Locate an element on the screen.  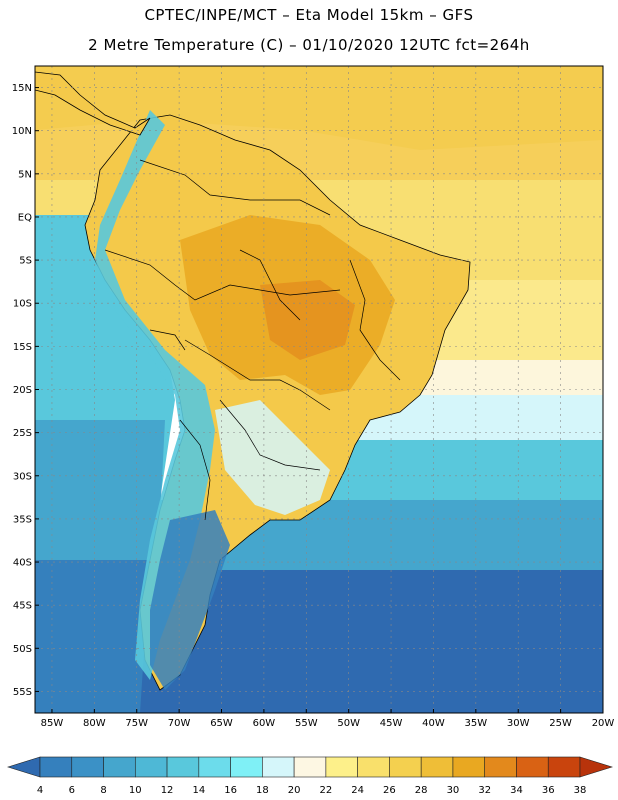
colorbar-cells is located at coordinates (310, 767).